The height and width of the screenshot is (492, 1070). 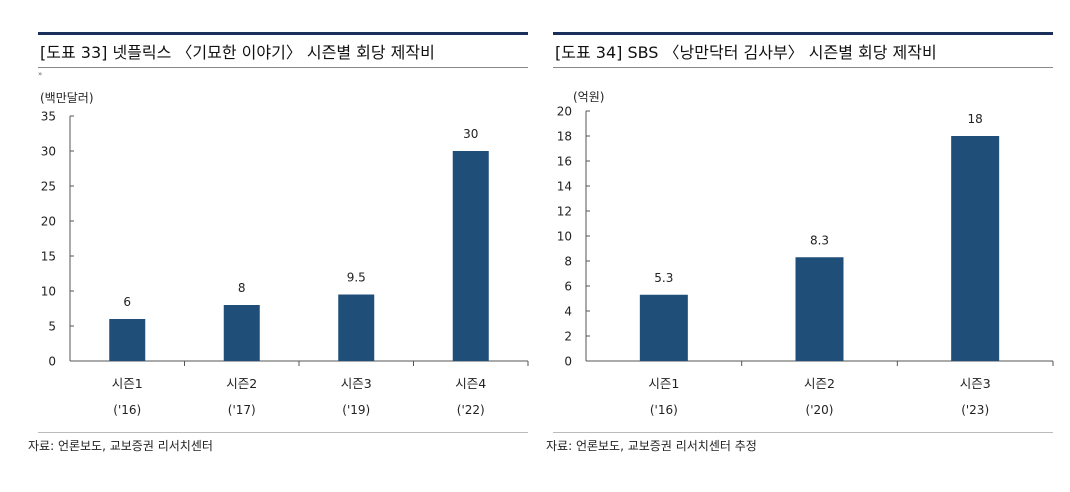 What do you see at coordinates (568, 287) in the screenshot?
I see `y-tick-label: 6` at bounding box center [568, 287].